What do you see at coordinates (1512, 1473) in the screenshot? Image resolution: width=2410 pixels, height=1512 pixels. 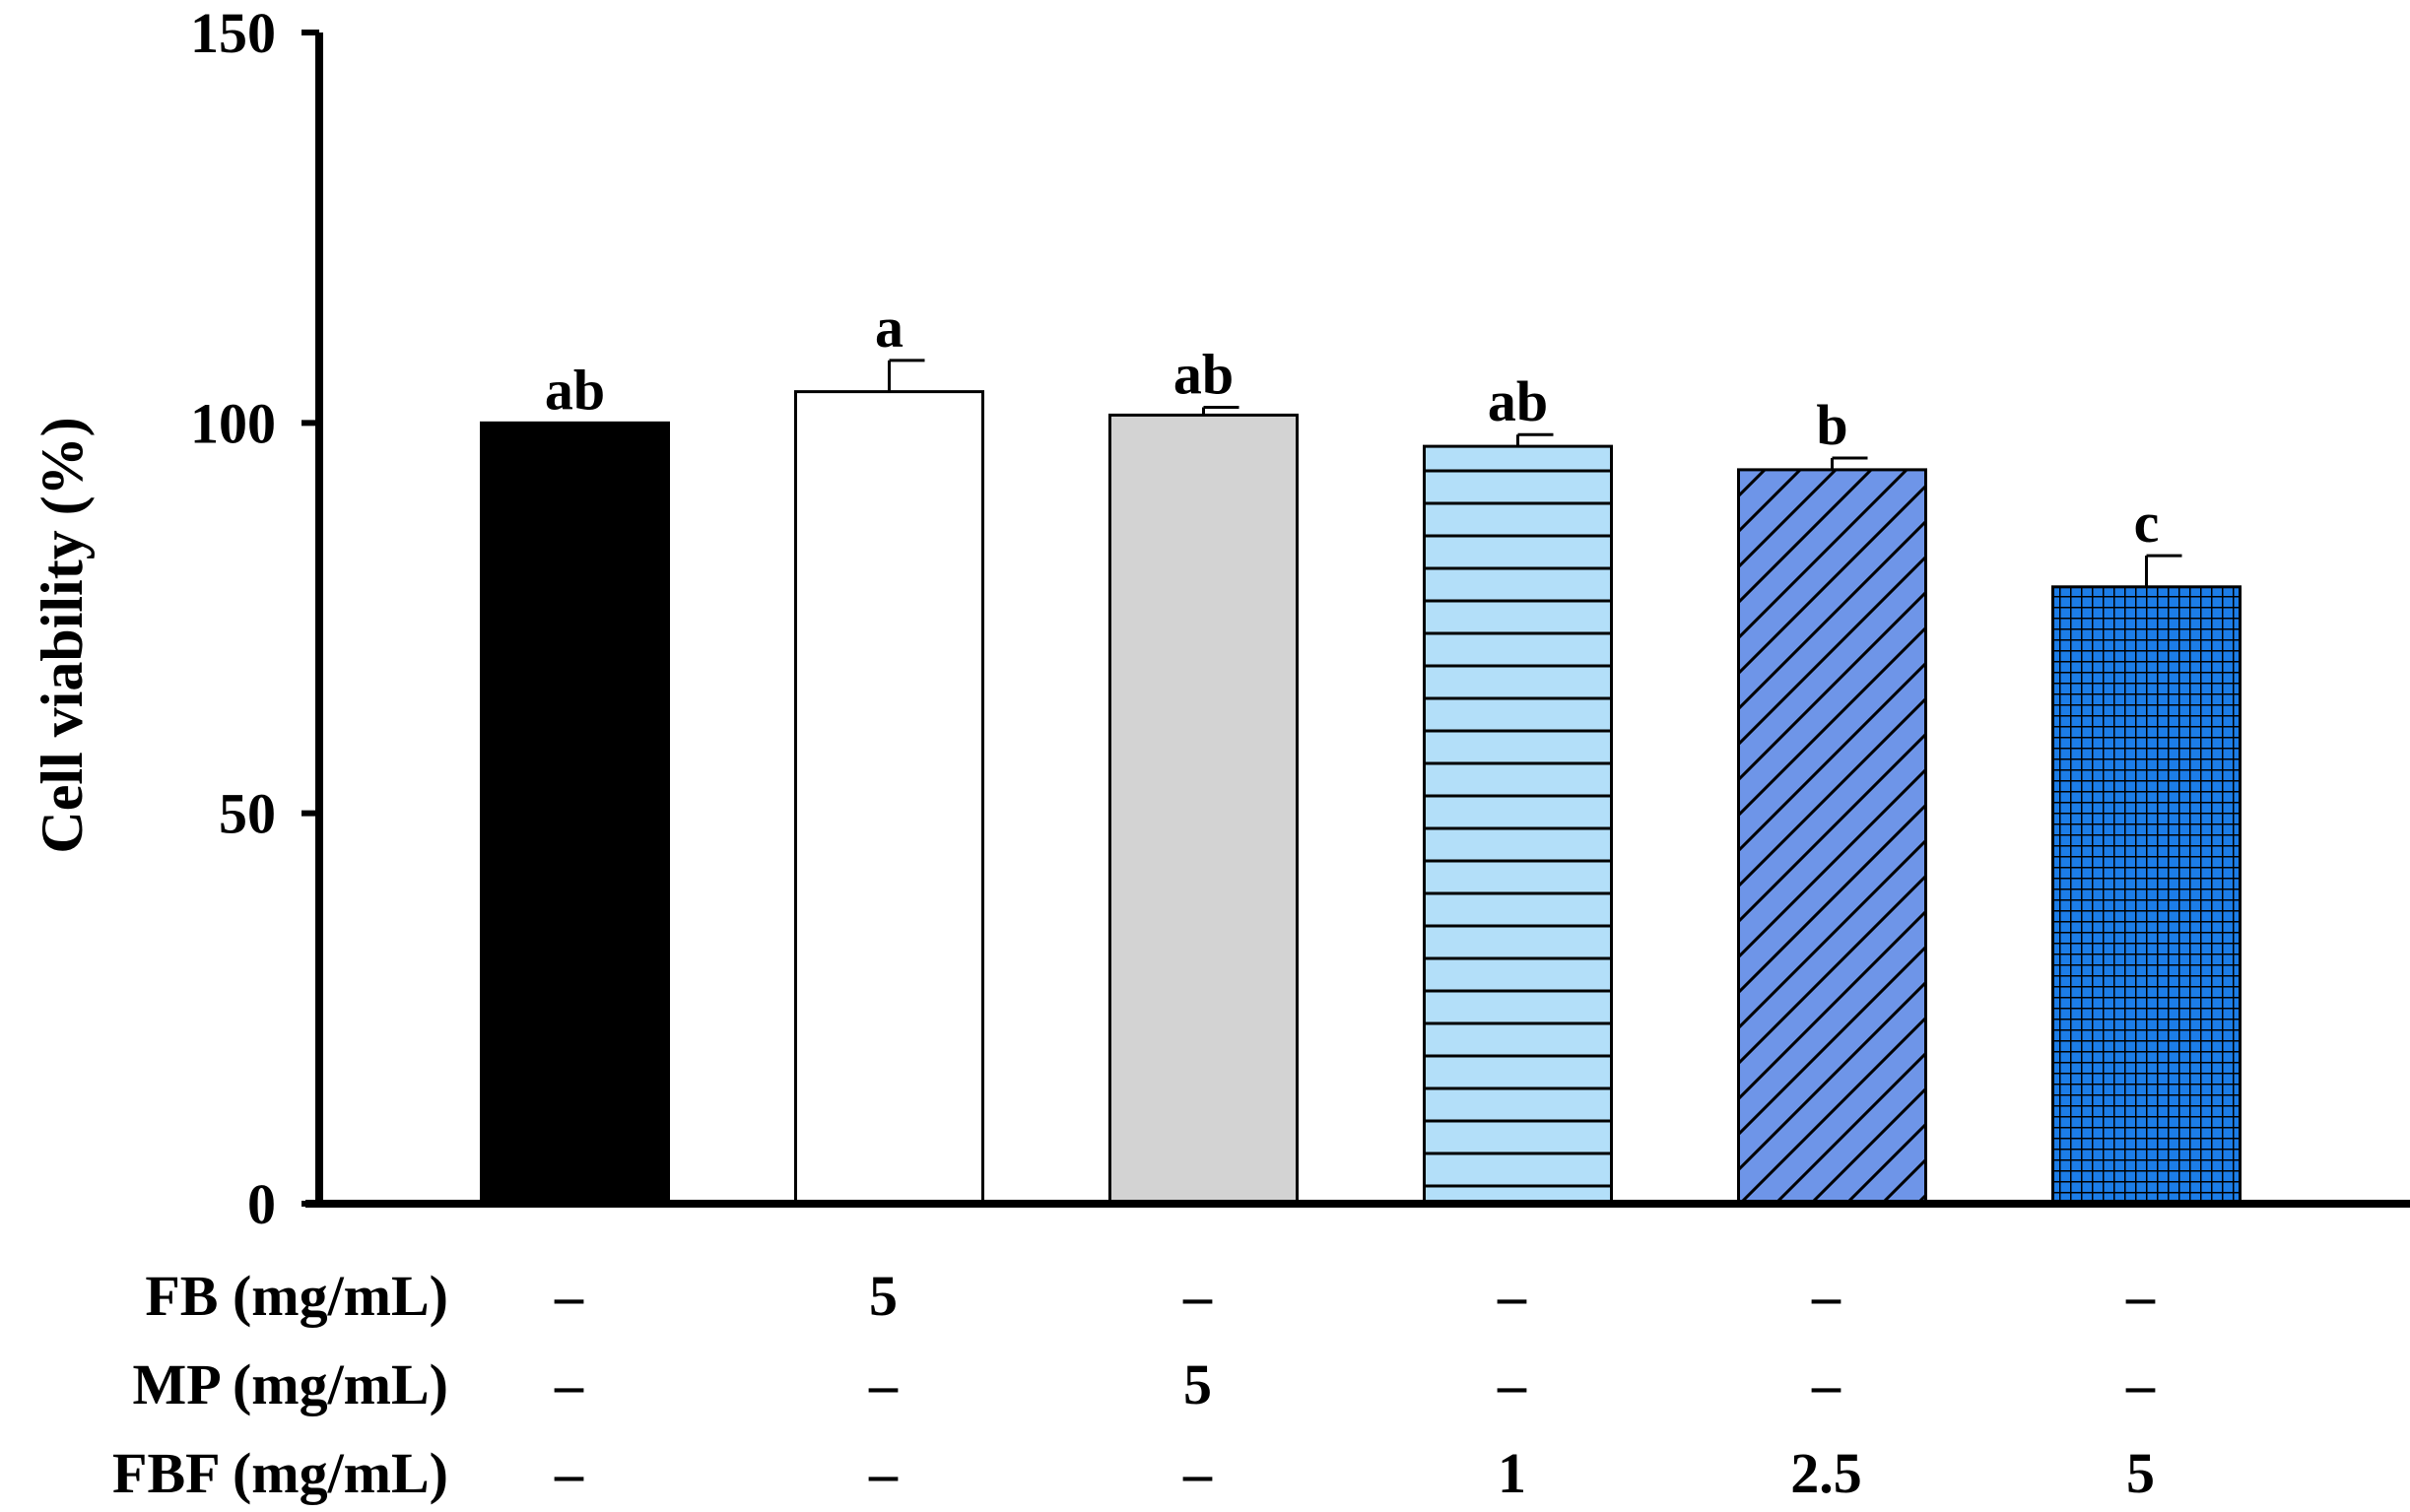 I see `treatment-cell: 1` at bounding box center [1512, 1473].